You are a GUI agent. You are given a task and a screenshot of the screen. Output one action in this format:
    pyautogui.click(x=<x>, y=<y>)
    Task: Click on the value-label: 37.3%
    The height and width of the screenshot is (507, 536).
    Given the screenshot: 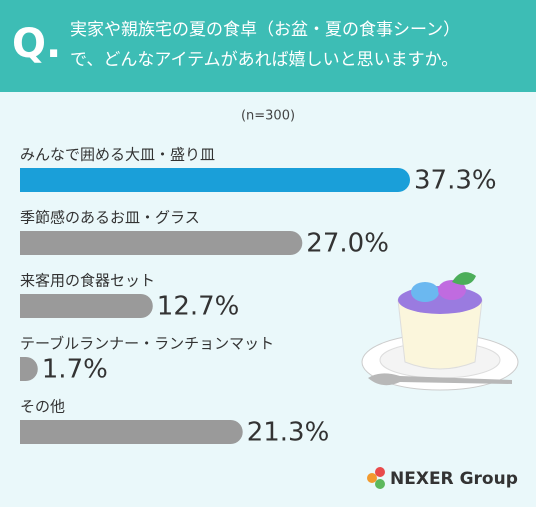 What is the action you would take?
    pyautogui.click(x=455, y=181)
    